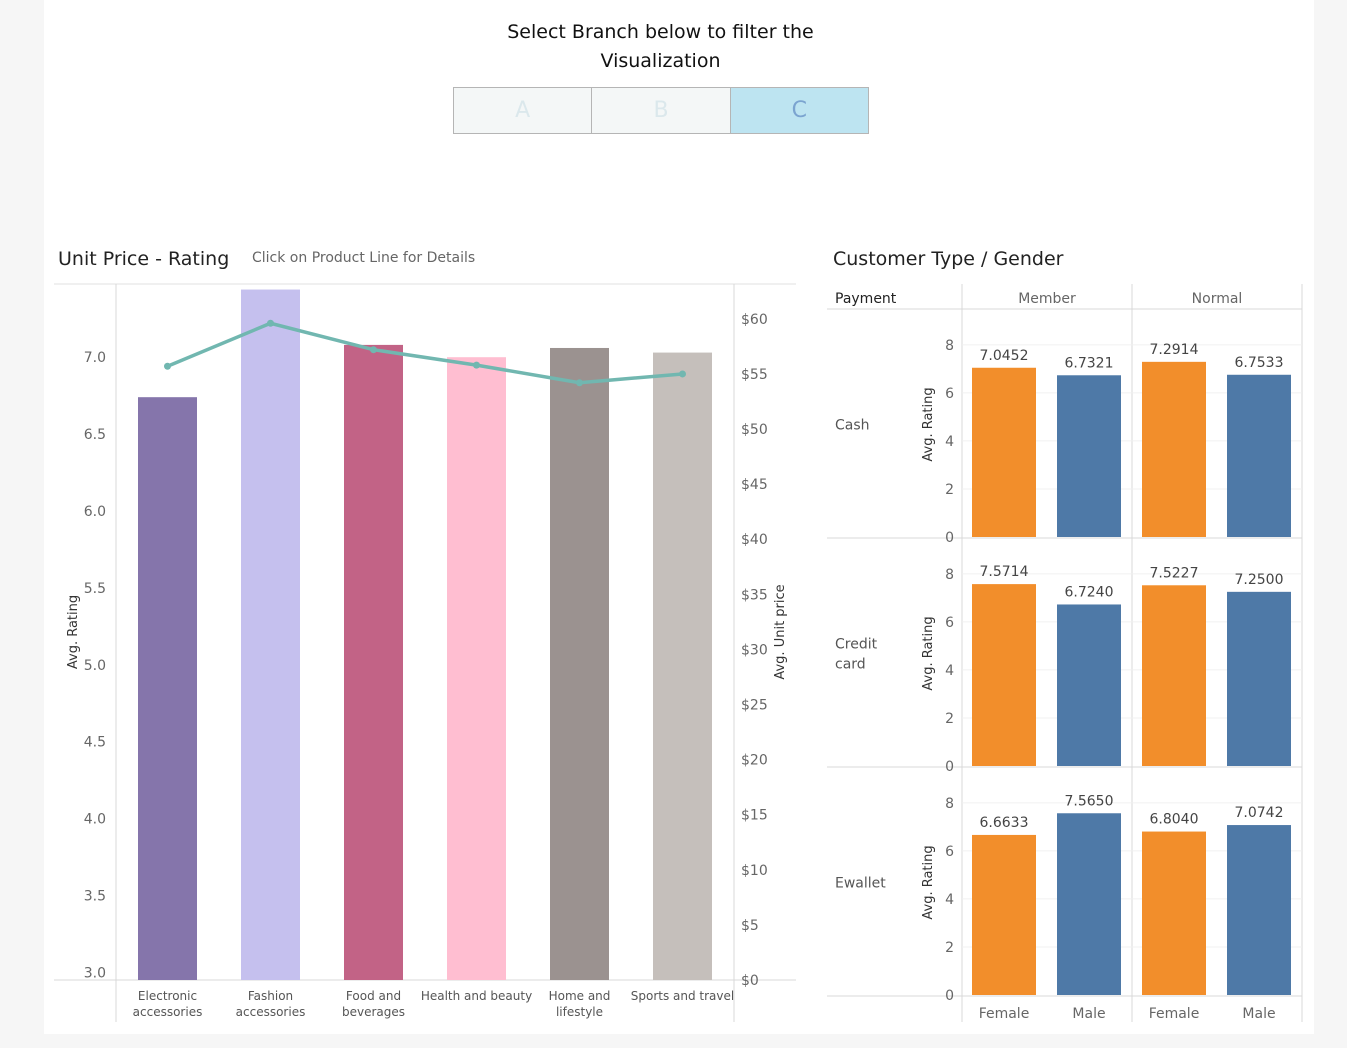  I want to click on y-tick-label: 7.0, so click(95, 358).